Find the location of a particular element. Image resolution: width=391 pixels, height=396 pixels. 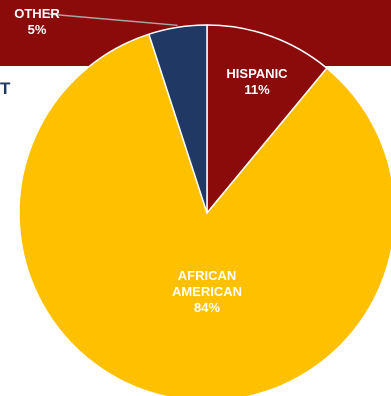

african-american-value: 84% is located at coordinates (207, 307).